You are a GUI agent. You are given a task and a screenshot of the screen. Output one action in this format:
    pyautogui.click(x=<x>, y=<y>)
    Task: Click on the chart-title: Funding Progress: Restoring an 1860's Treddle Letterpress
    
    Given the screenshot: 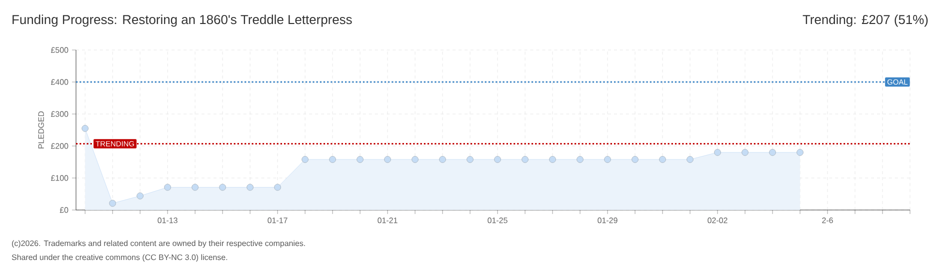 What is the action you would take?
    pyautogui.click(x=182, y=20)
    